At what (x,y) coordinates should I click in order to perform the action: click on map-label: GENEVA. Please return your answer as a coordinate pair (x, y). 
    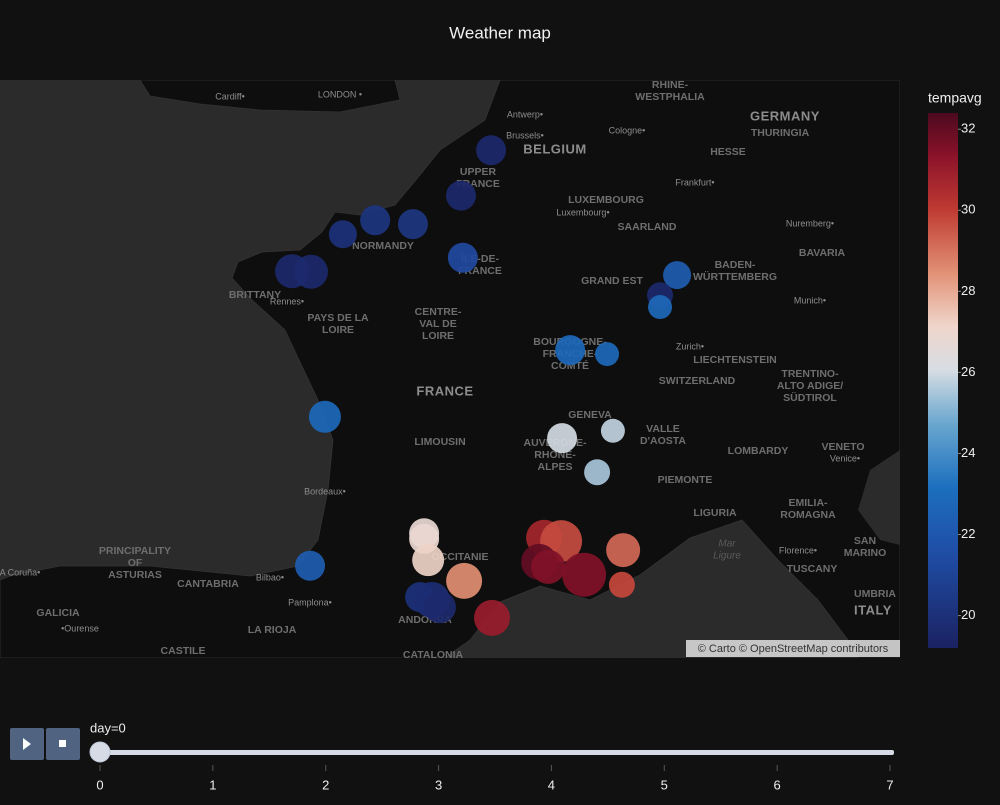
    Looking at the image, I should click on (590, 415).